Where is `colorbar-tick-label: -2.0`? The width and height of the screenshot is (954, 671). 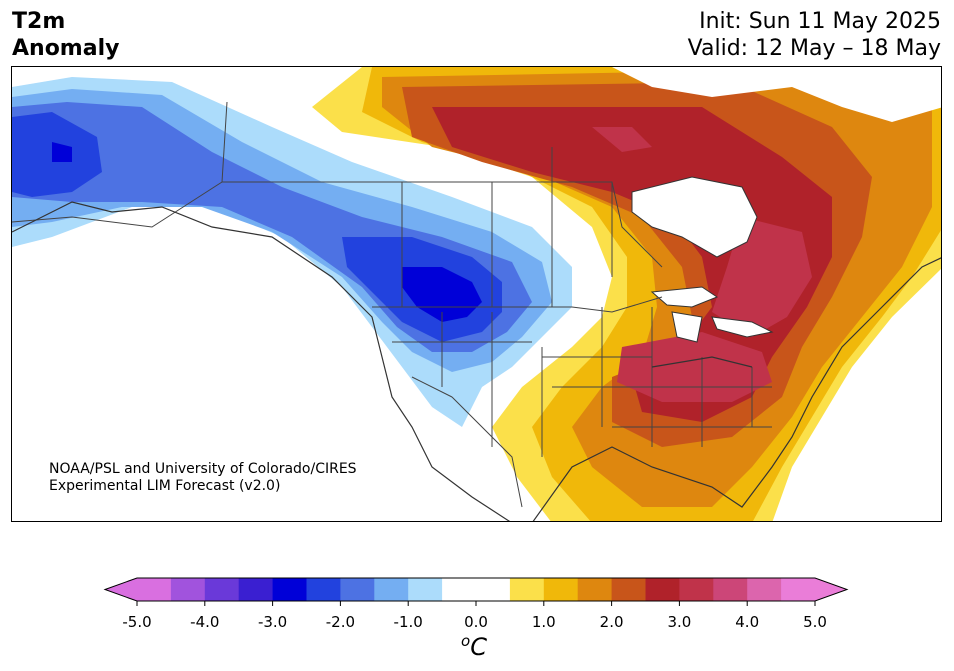
colorbar-tick-label: -2.0 is located at coordinates (340, 622).